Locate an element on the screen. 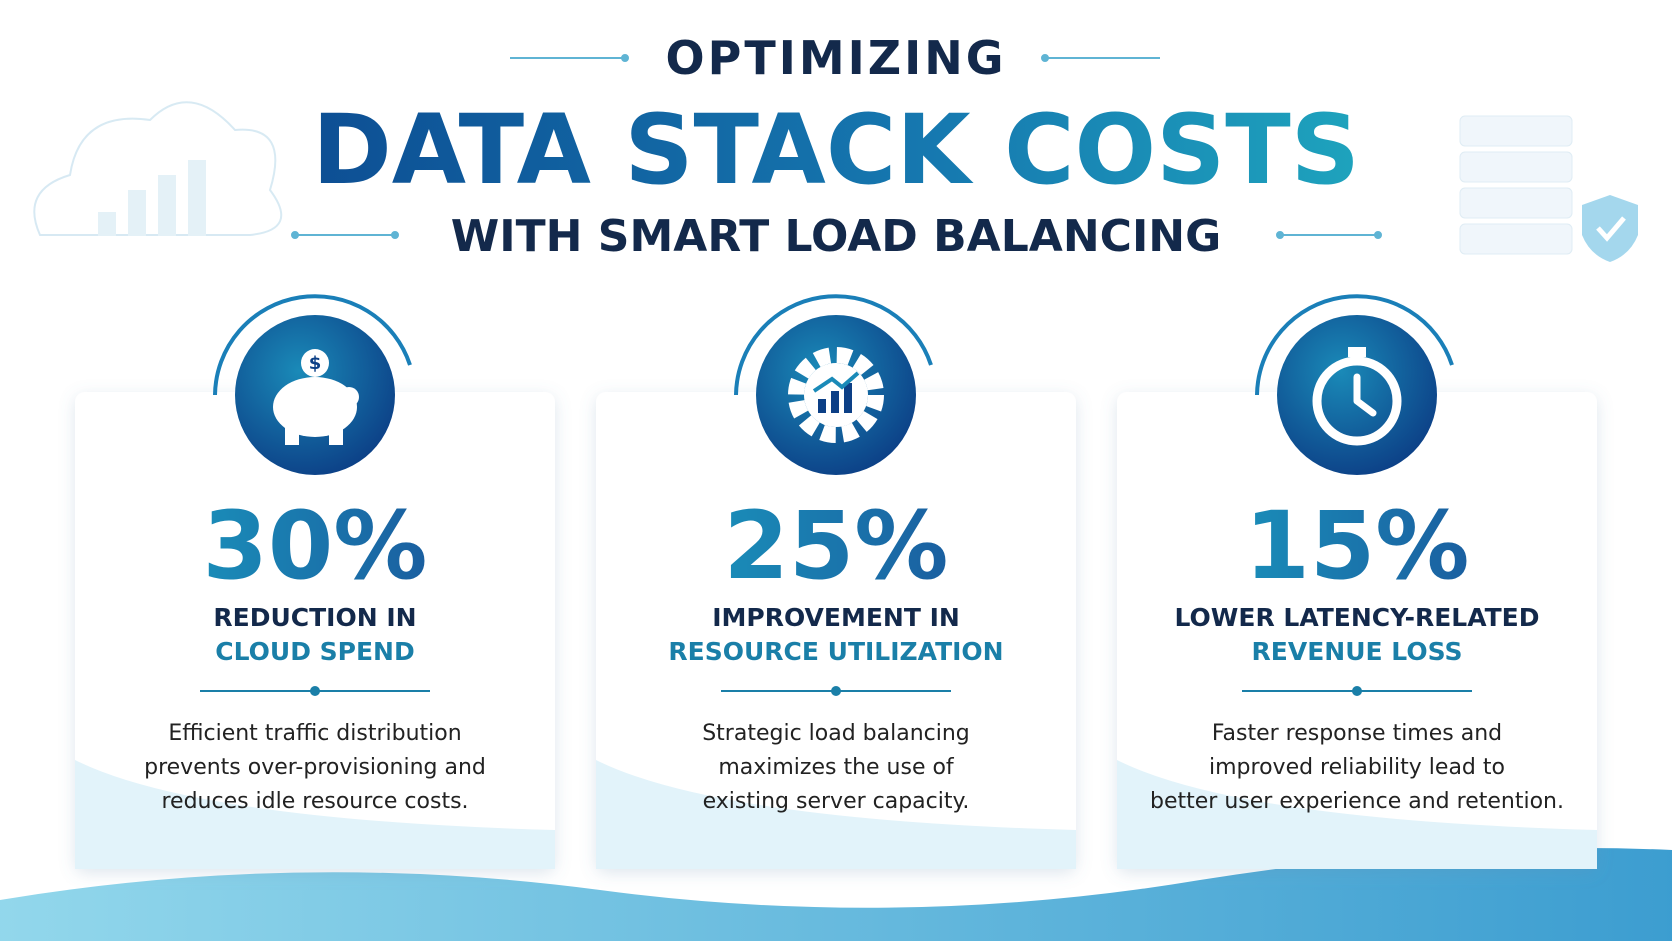 Image resolution: width=1672 pixels, height=941 pixels. description-line: better user experience and retention. is located at coordinates (1357, 801).